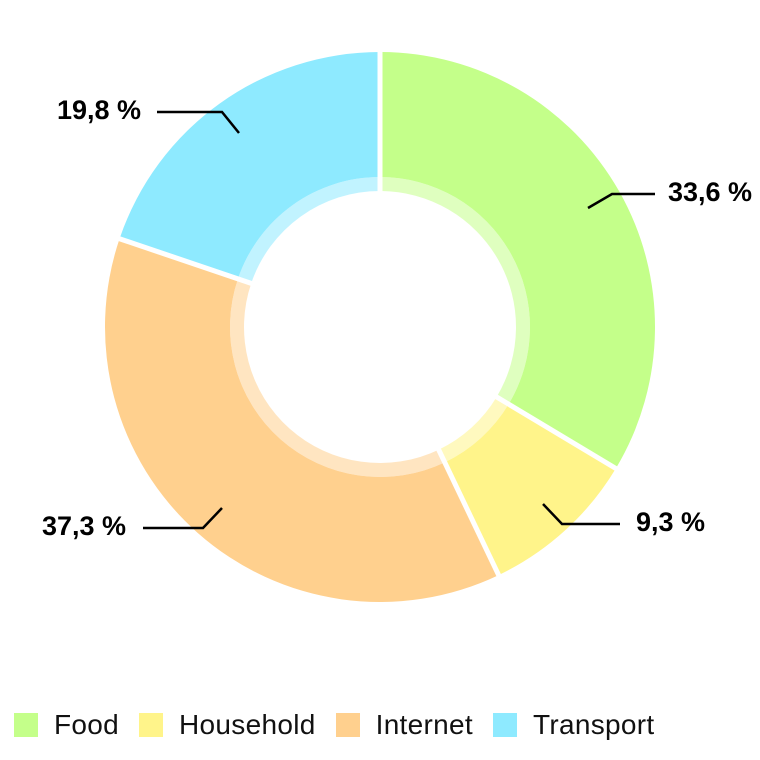 This screenshot has height=760, width=760. I want to click on slice-household, so click(530, 490).